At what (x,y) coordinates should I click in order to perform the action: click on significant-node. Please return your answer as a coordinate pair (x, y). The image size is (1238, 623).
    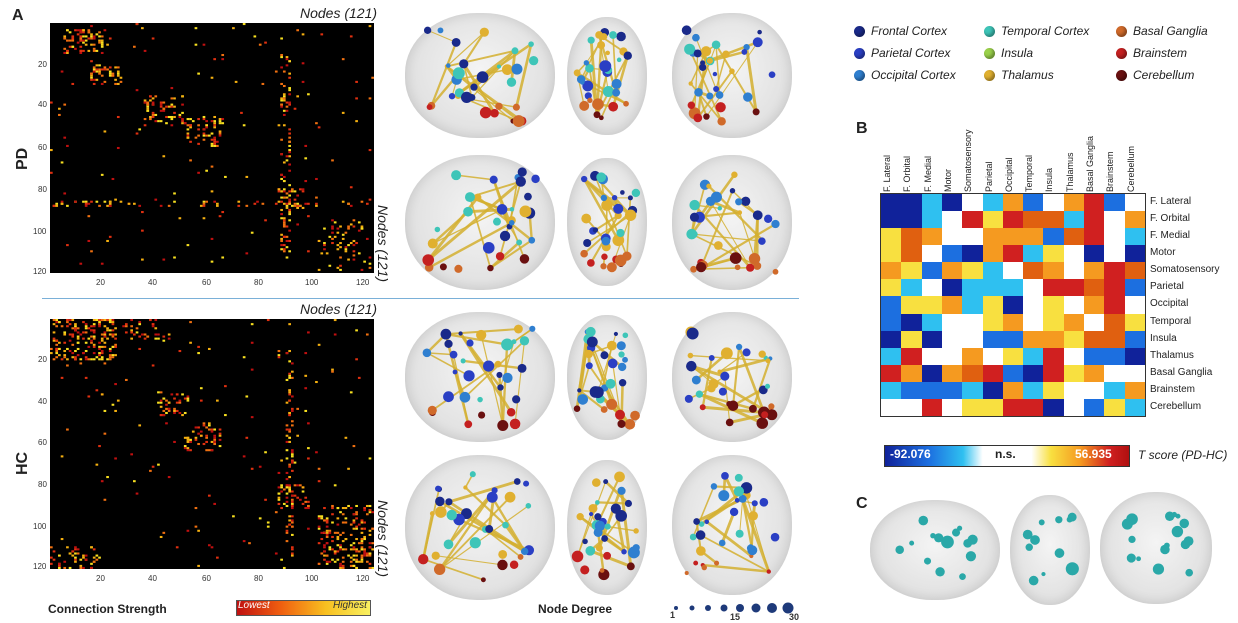
    Looking at the image, I should click on (1043, 574).